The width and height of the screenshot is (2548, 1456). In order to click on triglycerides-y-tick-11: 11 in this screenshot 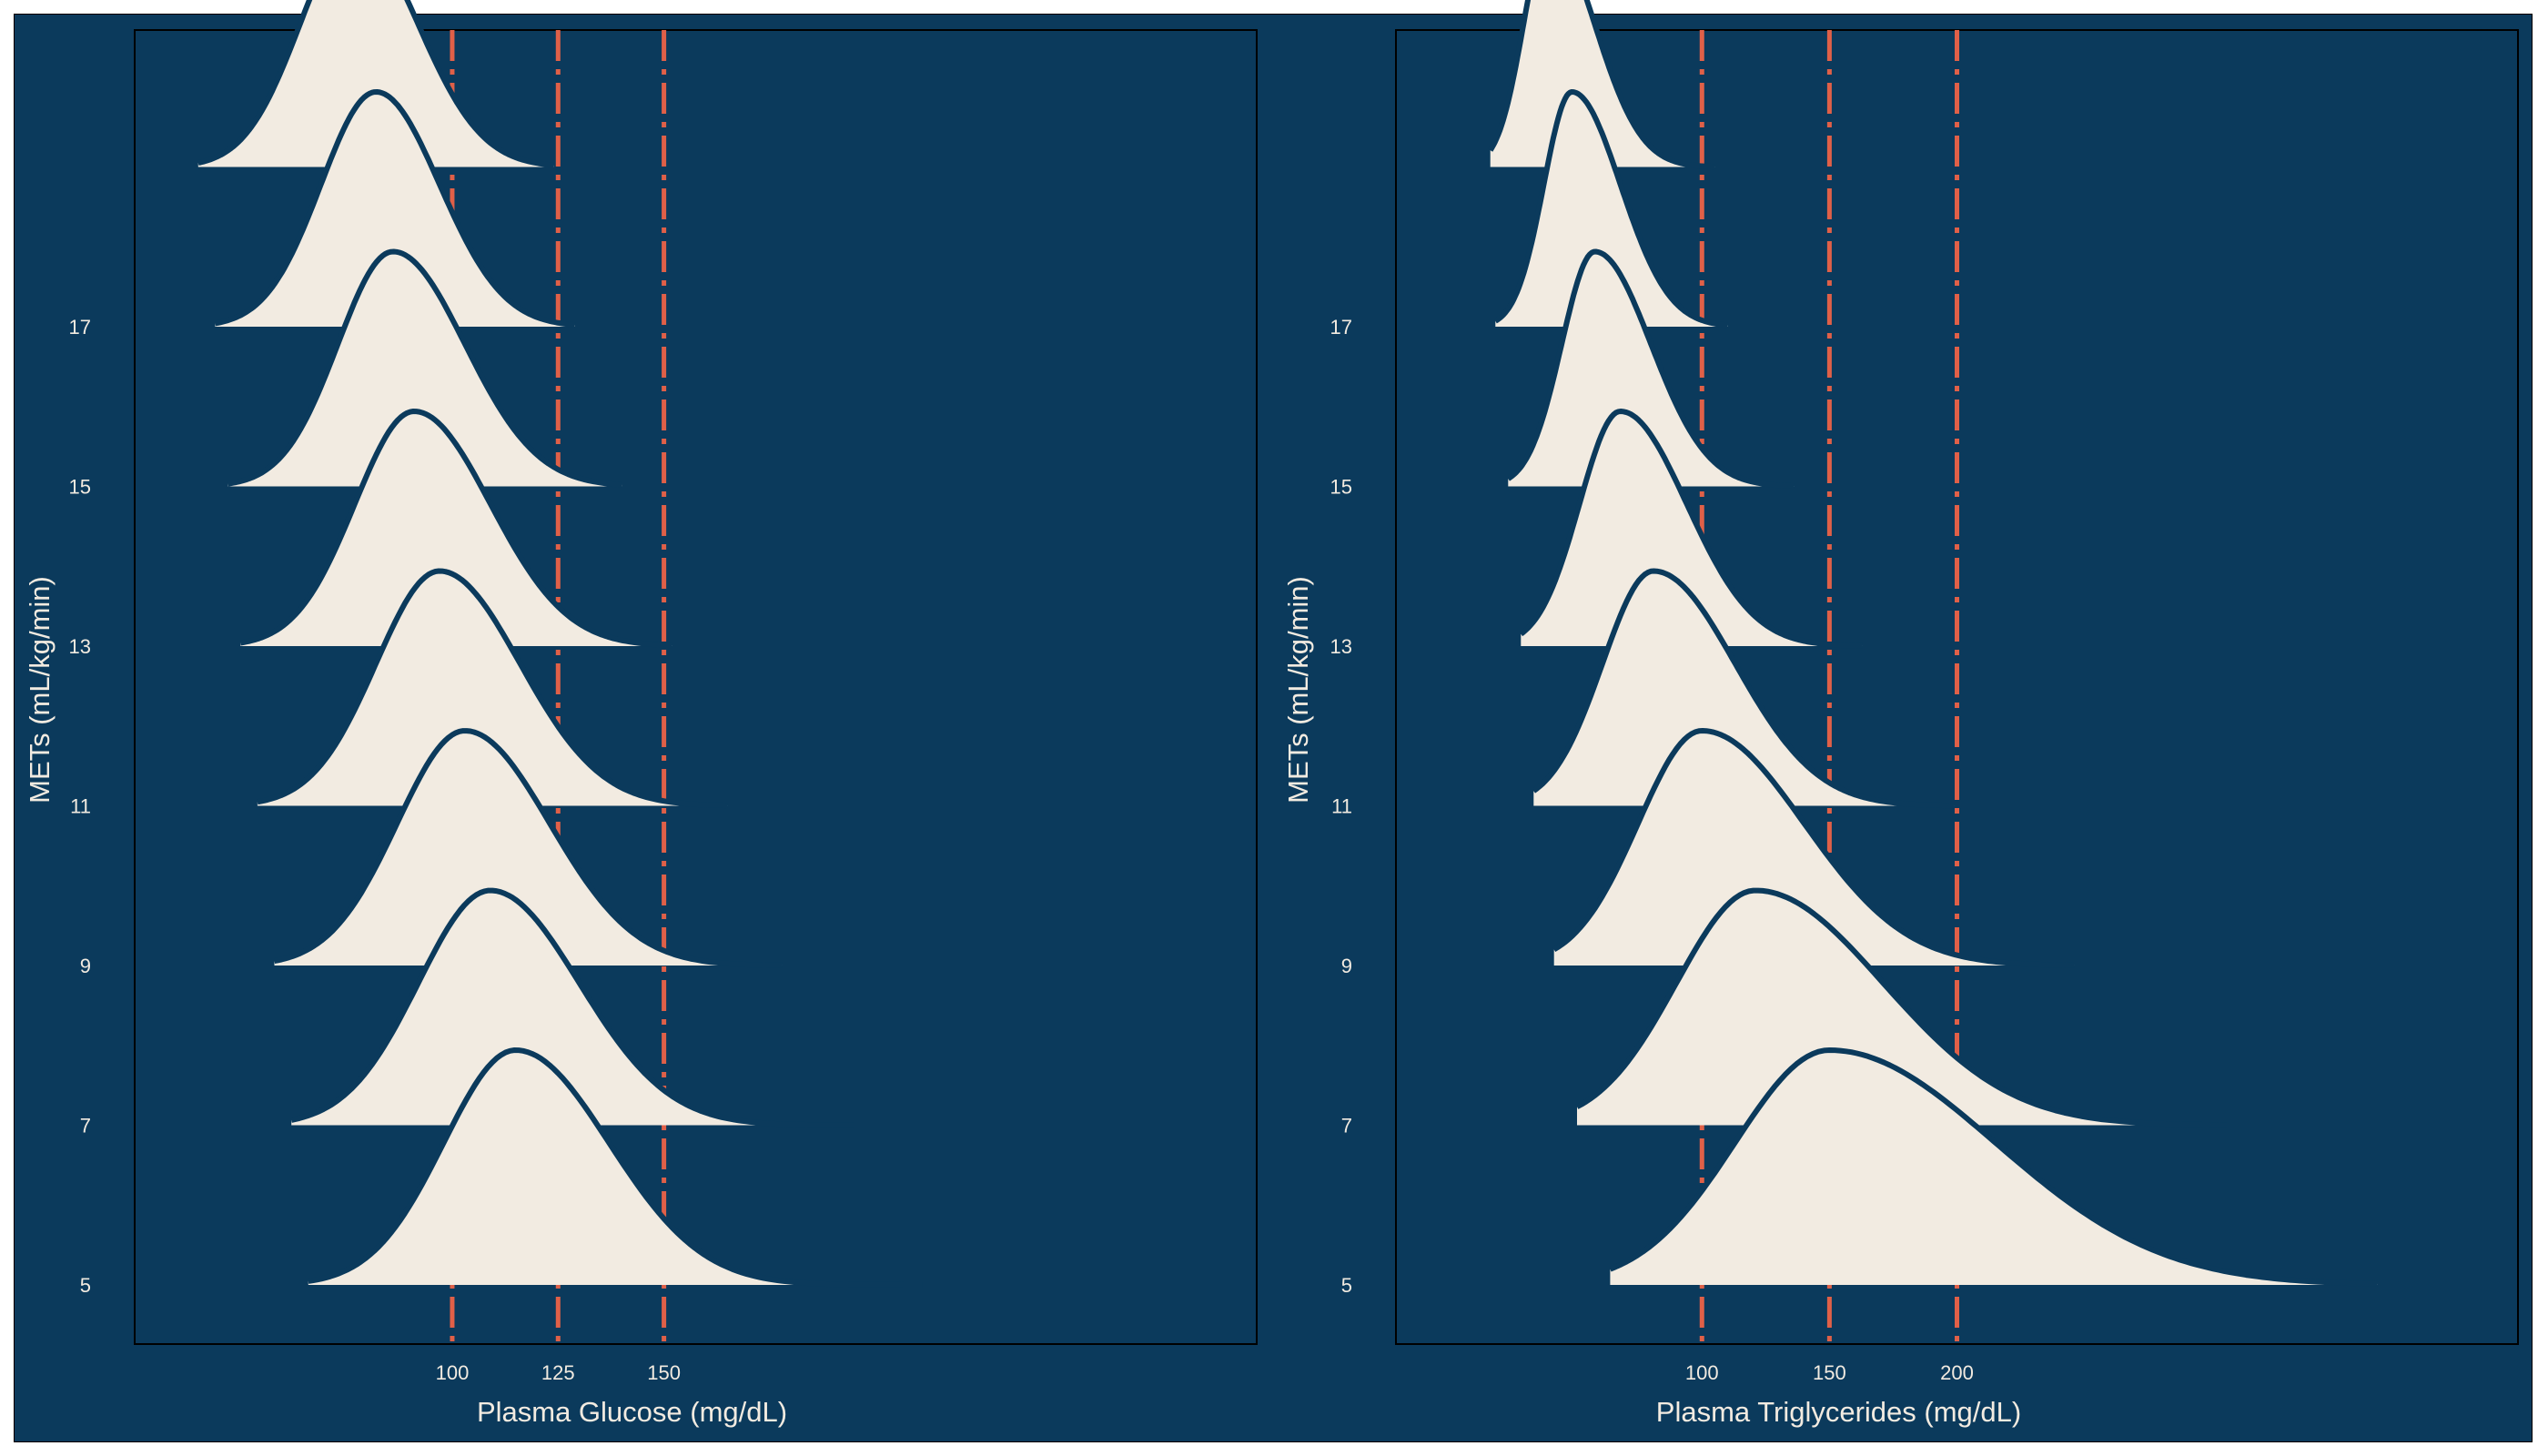, I will do `click(1342, 806)`.